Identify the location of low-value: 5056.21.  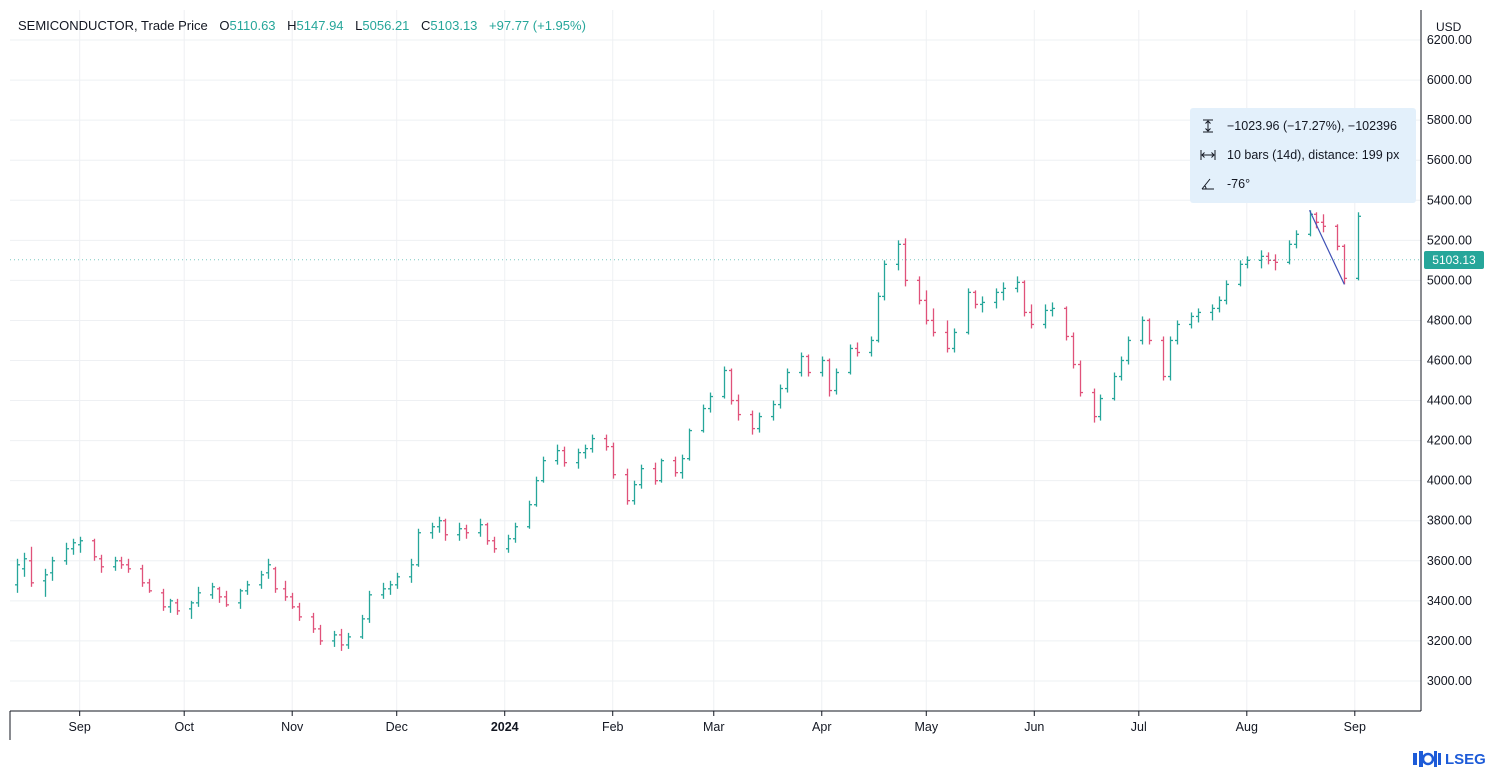
(386, 25).